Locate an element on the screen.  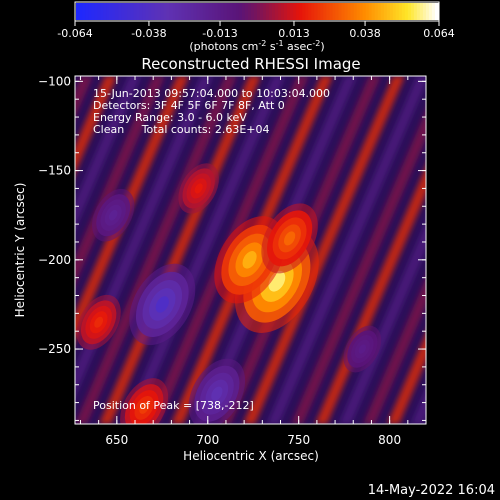
annotation-line: 15-Jun-2013 09:57:04.000 to 10:03:04.000 is located at coordinates (211, 93).